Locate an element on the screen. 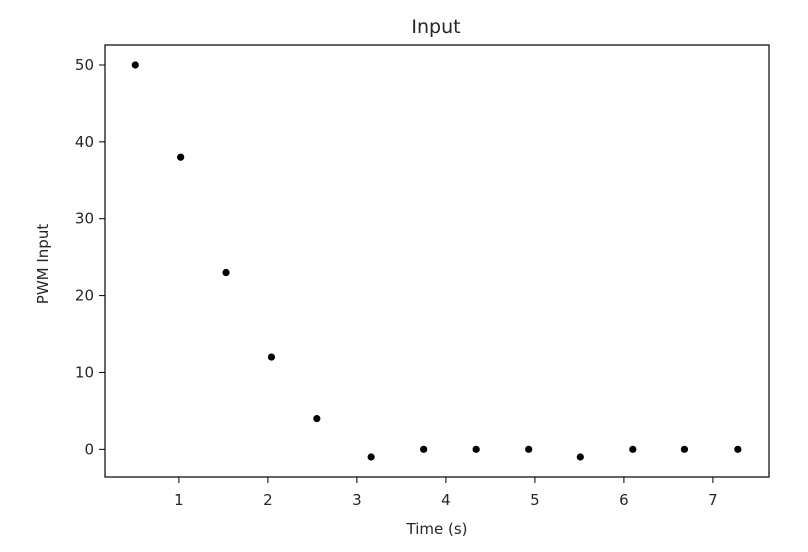  x-axis-label: Time (s) is located at coordinates (437, 529).